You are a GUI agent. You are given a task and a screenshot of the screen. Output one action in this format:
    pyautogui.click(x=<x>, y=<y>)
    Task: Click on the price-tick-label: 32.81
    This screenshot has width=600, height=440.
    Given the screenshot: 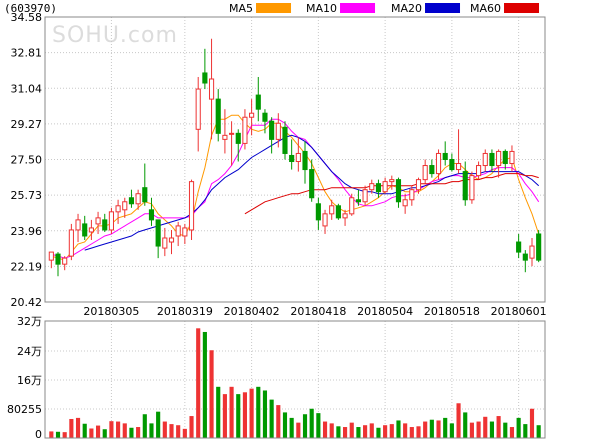 What is the action you would take?
    pyautogui.click(x=27, y=53)
    